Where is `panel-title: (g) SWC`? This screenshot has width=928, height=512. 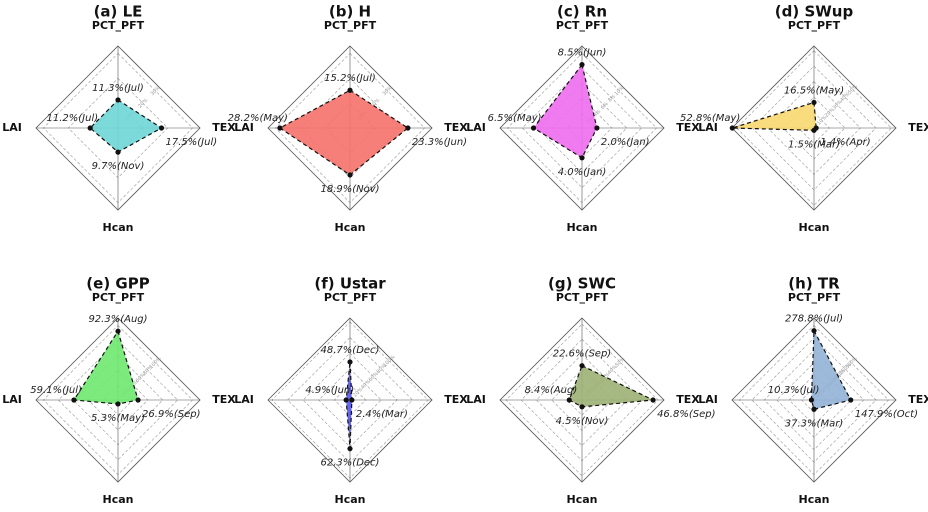
panel-title: (g) SWC is located at coordinates (582, 284).